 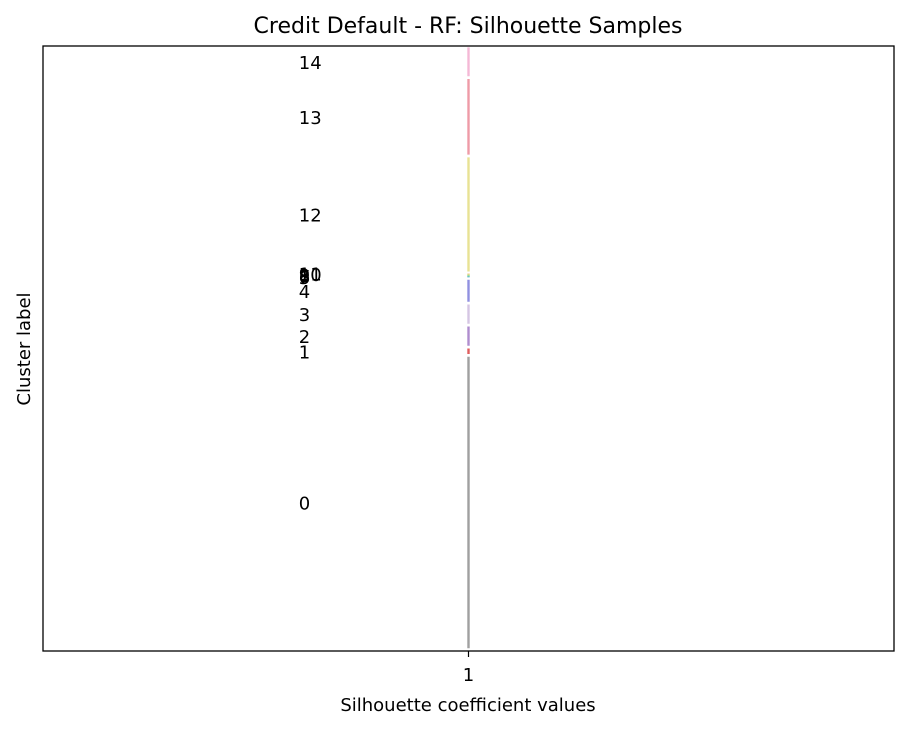 What do you see at coordinates (304, 337) in the screenshot?
I see `cluster-label-2: 2` at bounding box center [304, 337].